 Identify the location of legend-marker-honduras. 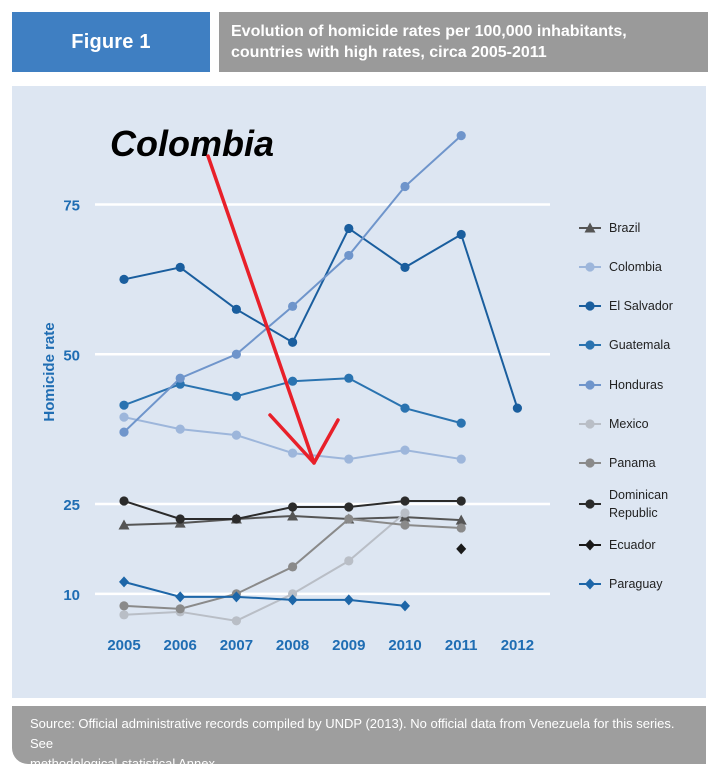
(590, 385).